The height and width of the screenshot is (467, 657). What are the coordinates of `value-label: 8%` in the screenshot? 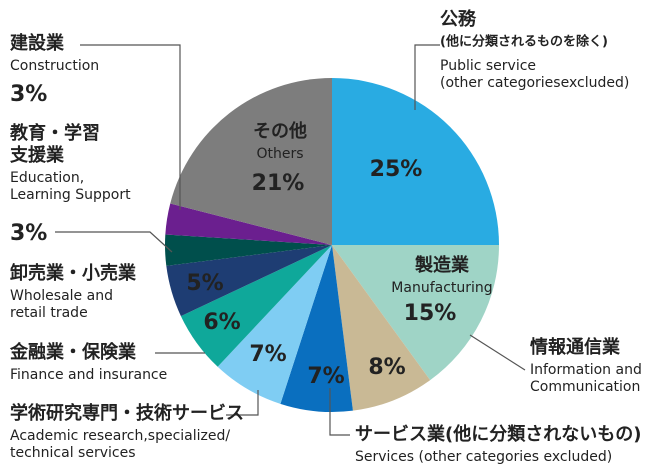 It's located at (386, 367).